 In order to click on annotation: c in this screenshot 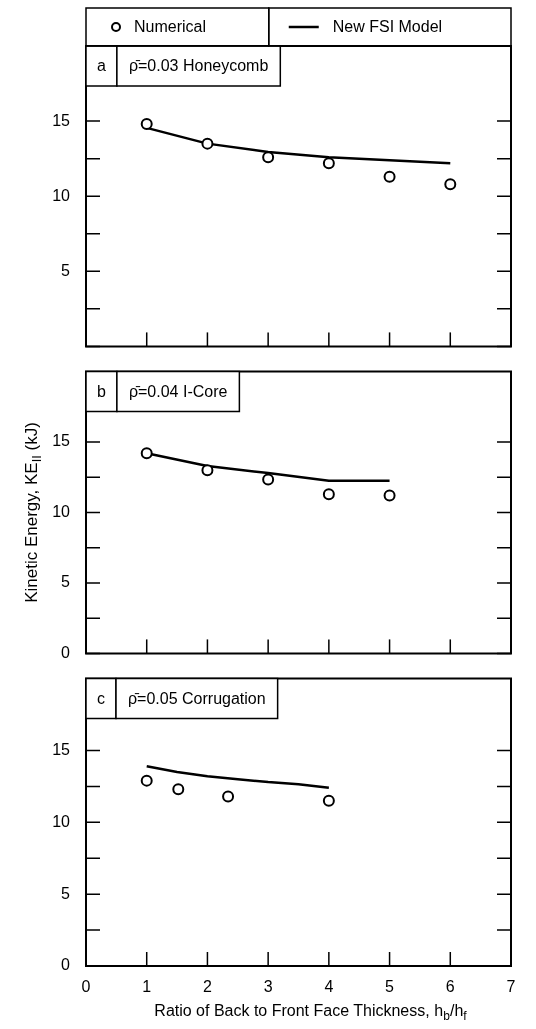, I will do `click(101, 699)`.